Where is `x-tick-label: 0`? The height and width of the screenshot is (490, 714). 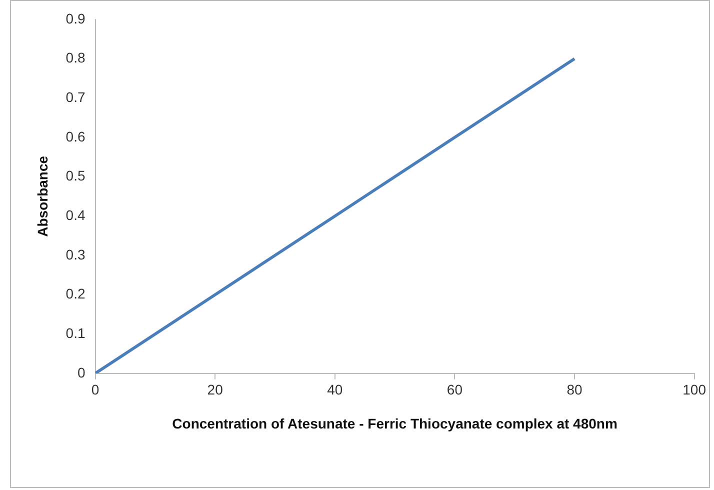 x-tick-label: 0 is located at coordinates (95, 390).